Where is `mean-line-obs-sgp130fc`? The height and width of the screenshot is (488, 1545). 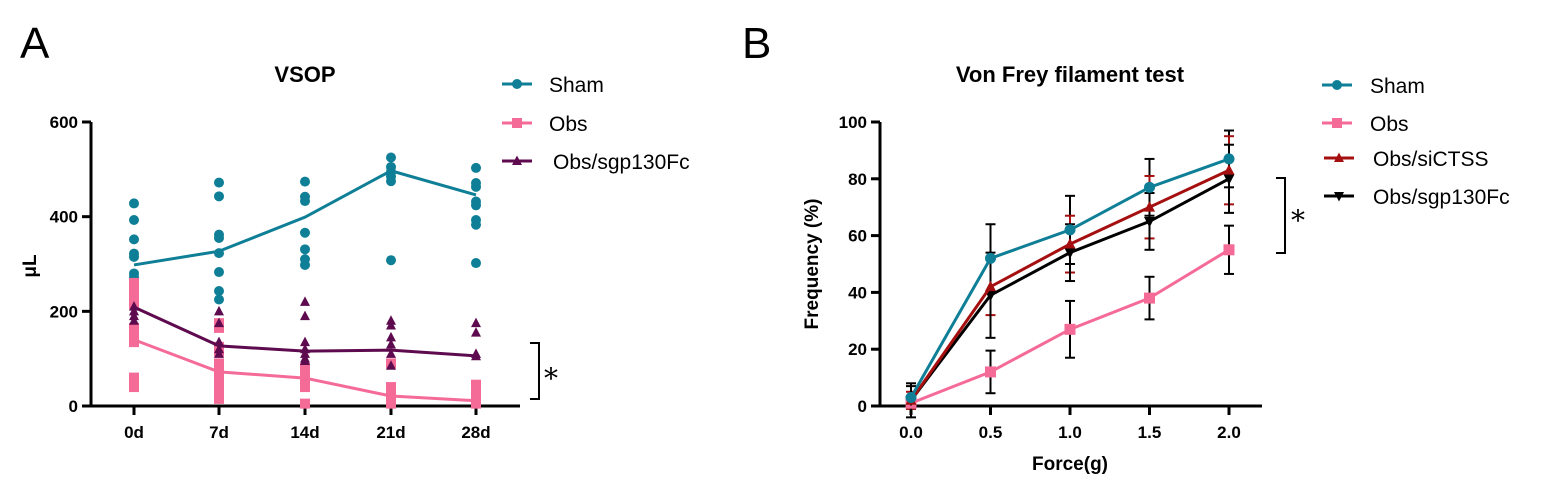 mean-line-obs-sgp130fc is located at coordinates (305, 331).